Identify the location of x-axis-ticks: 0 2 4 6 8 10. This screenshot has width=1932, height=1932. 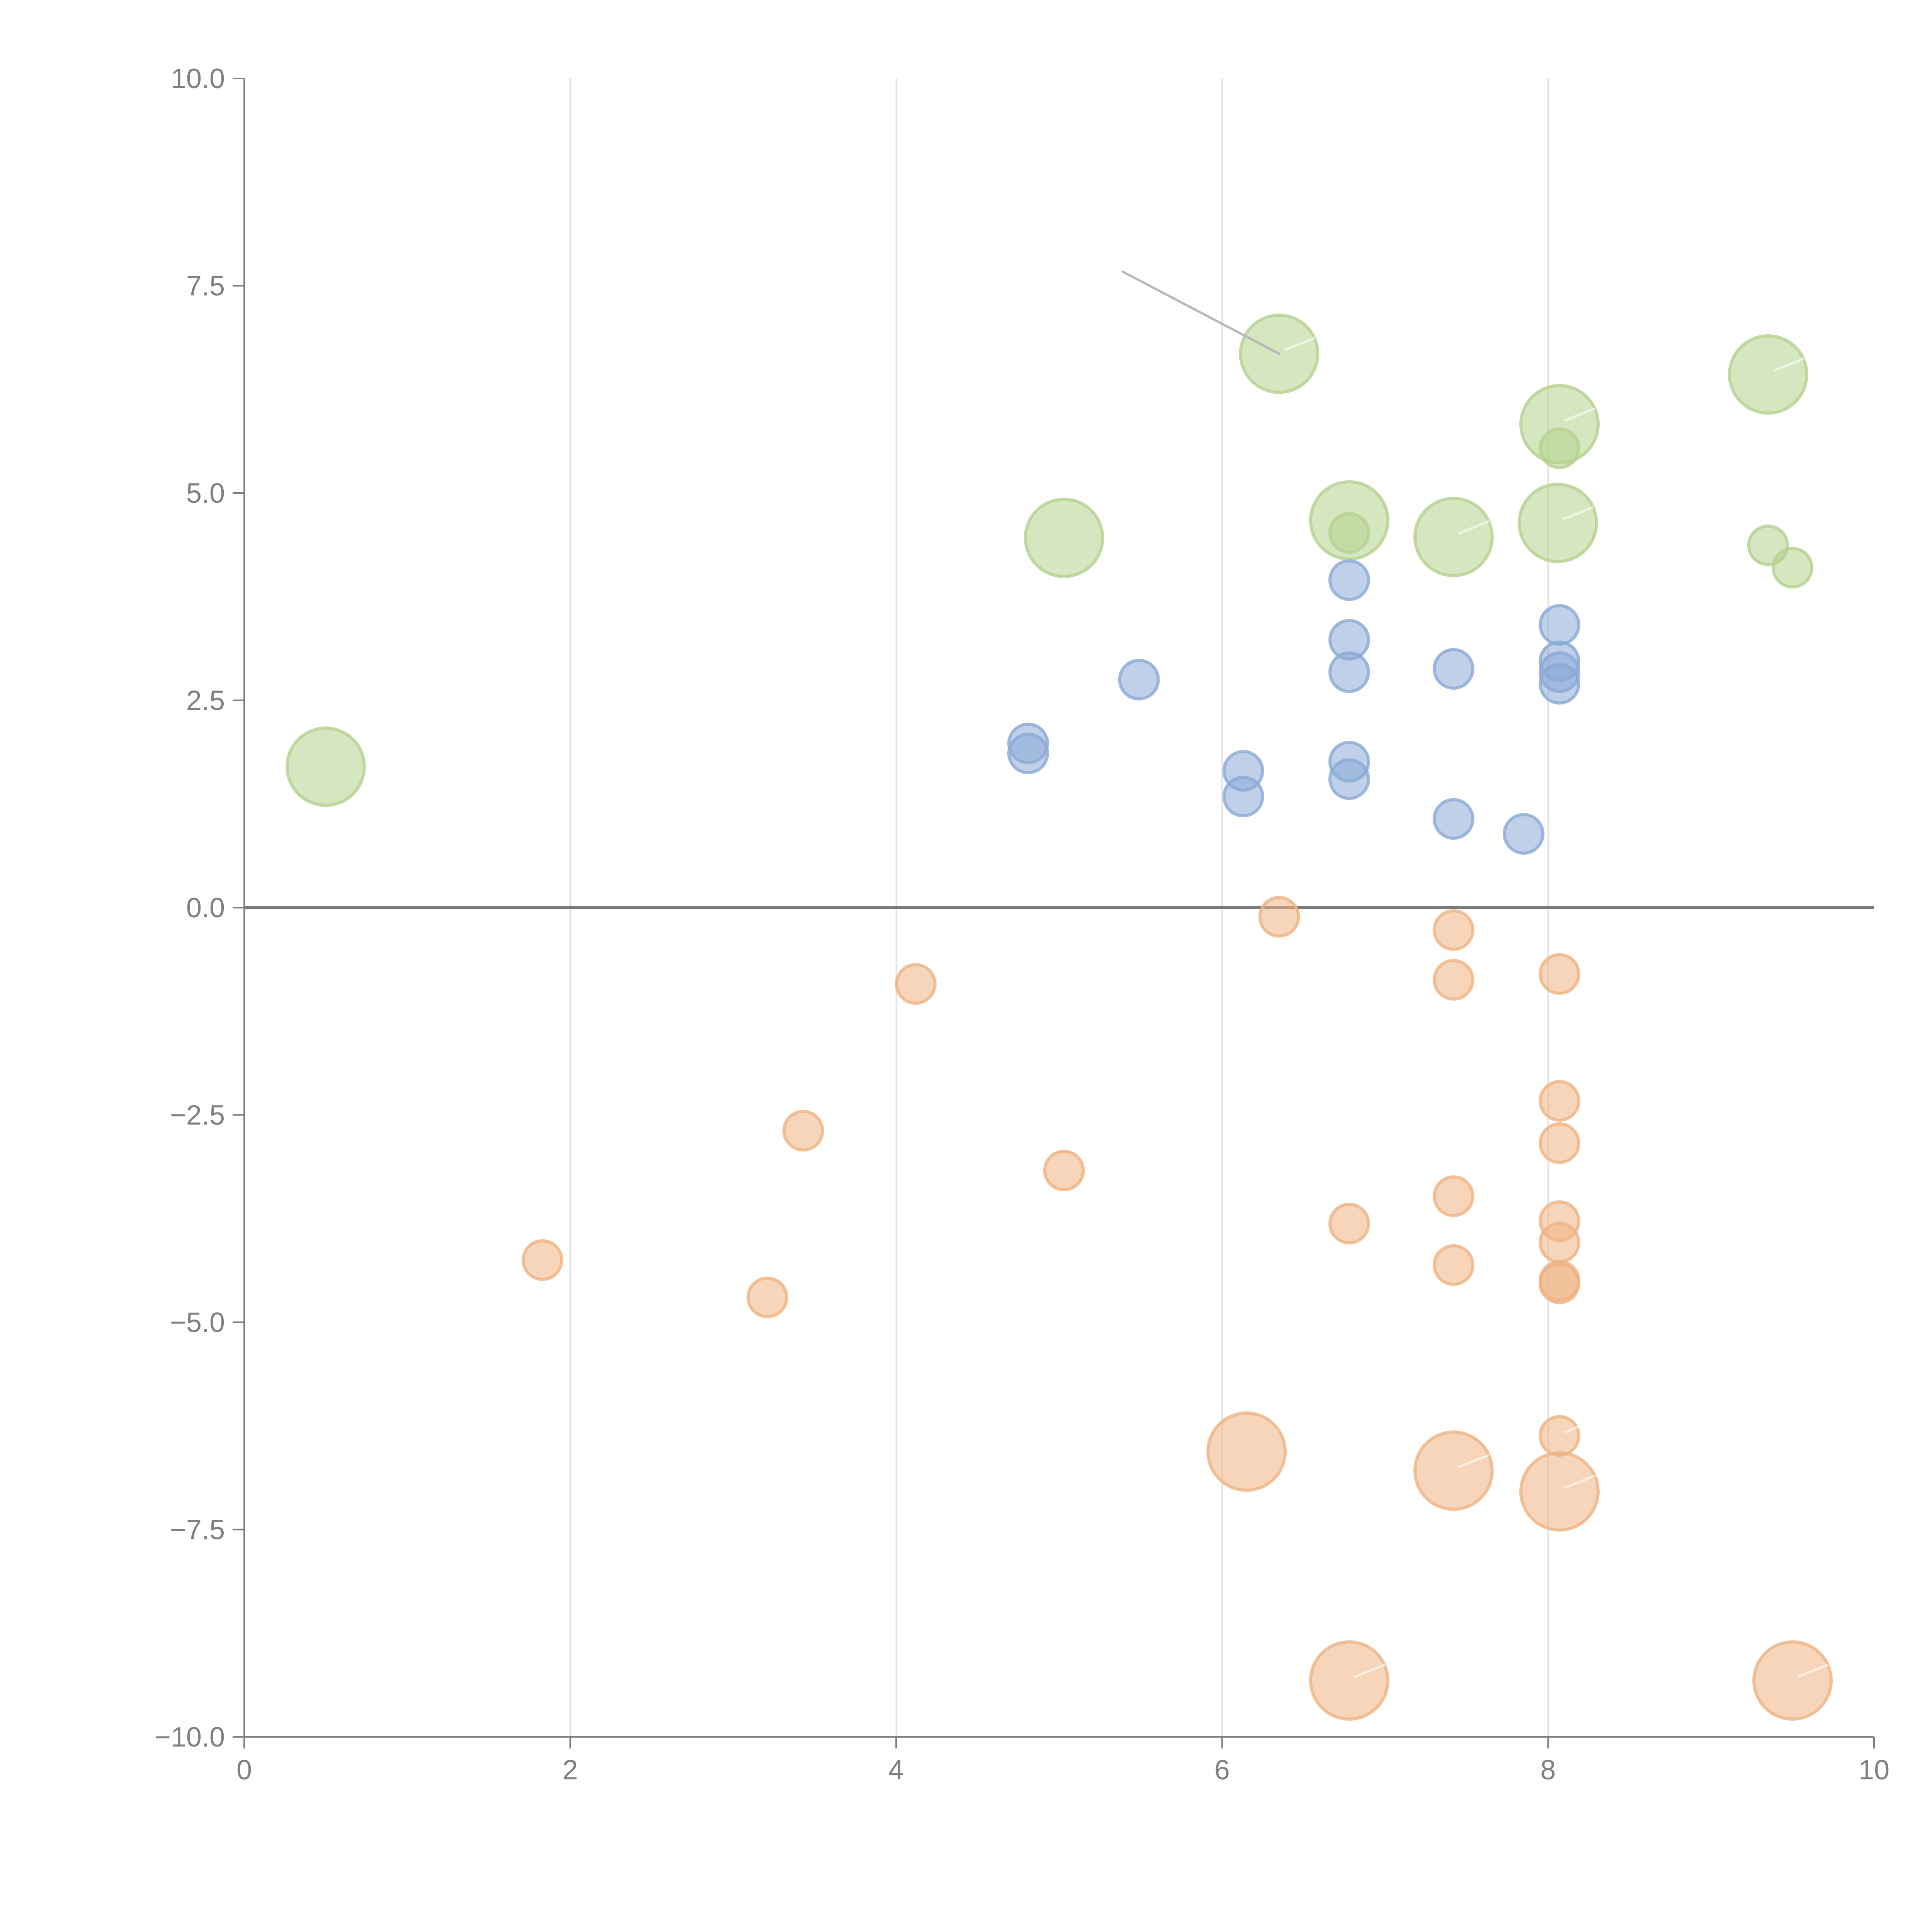
(1063, 1761).